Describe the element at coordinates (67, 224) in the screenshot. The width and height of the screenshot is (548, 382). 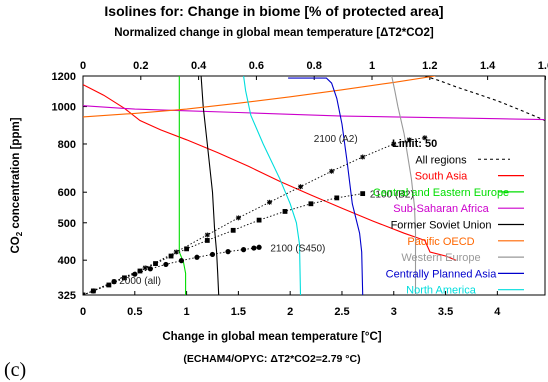
I see `y-tick-label: 500` at that location.